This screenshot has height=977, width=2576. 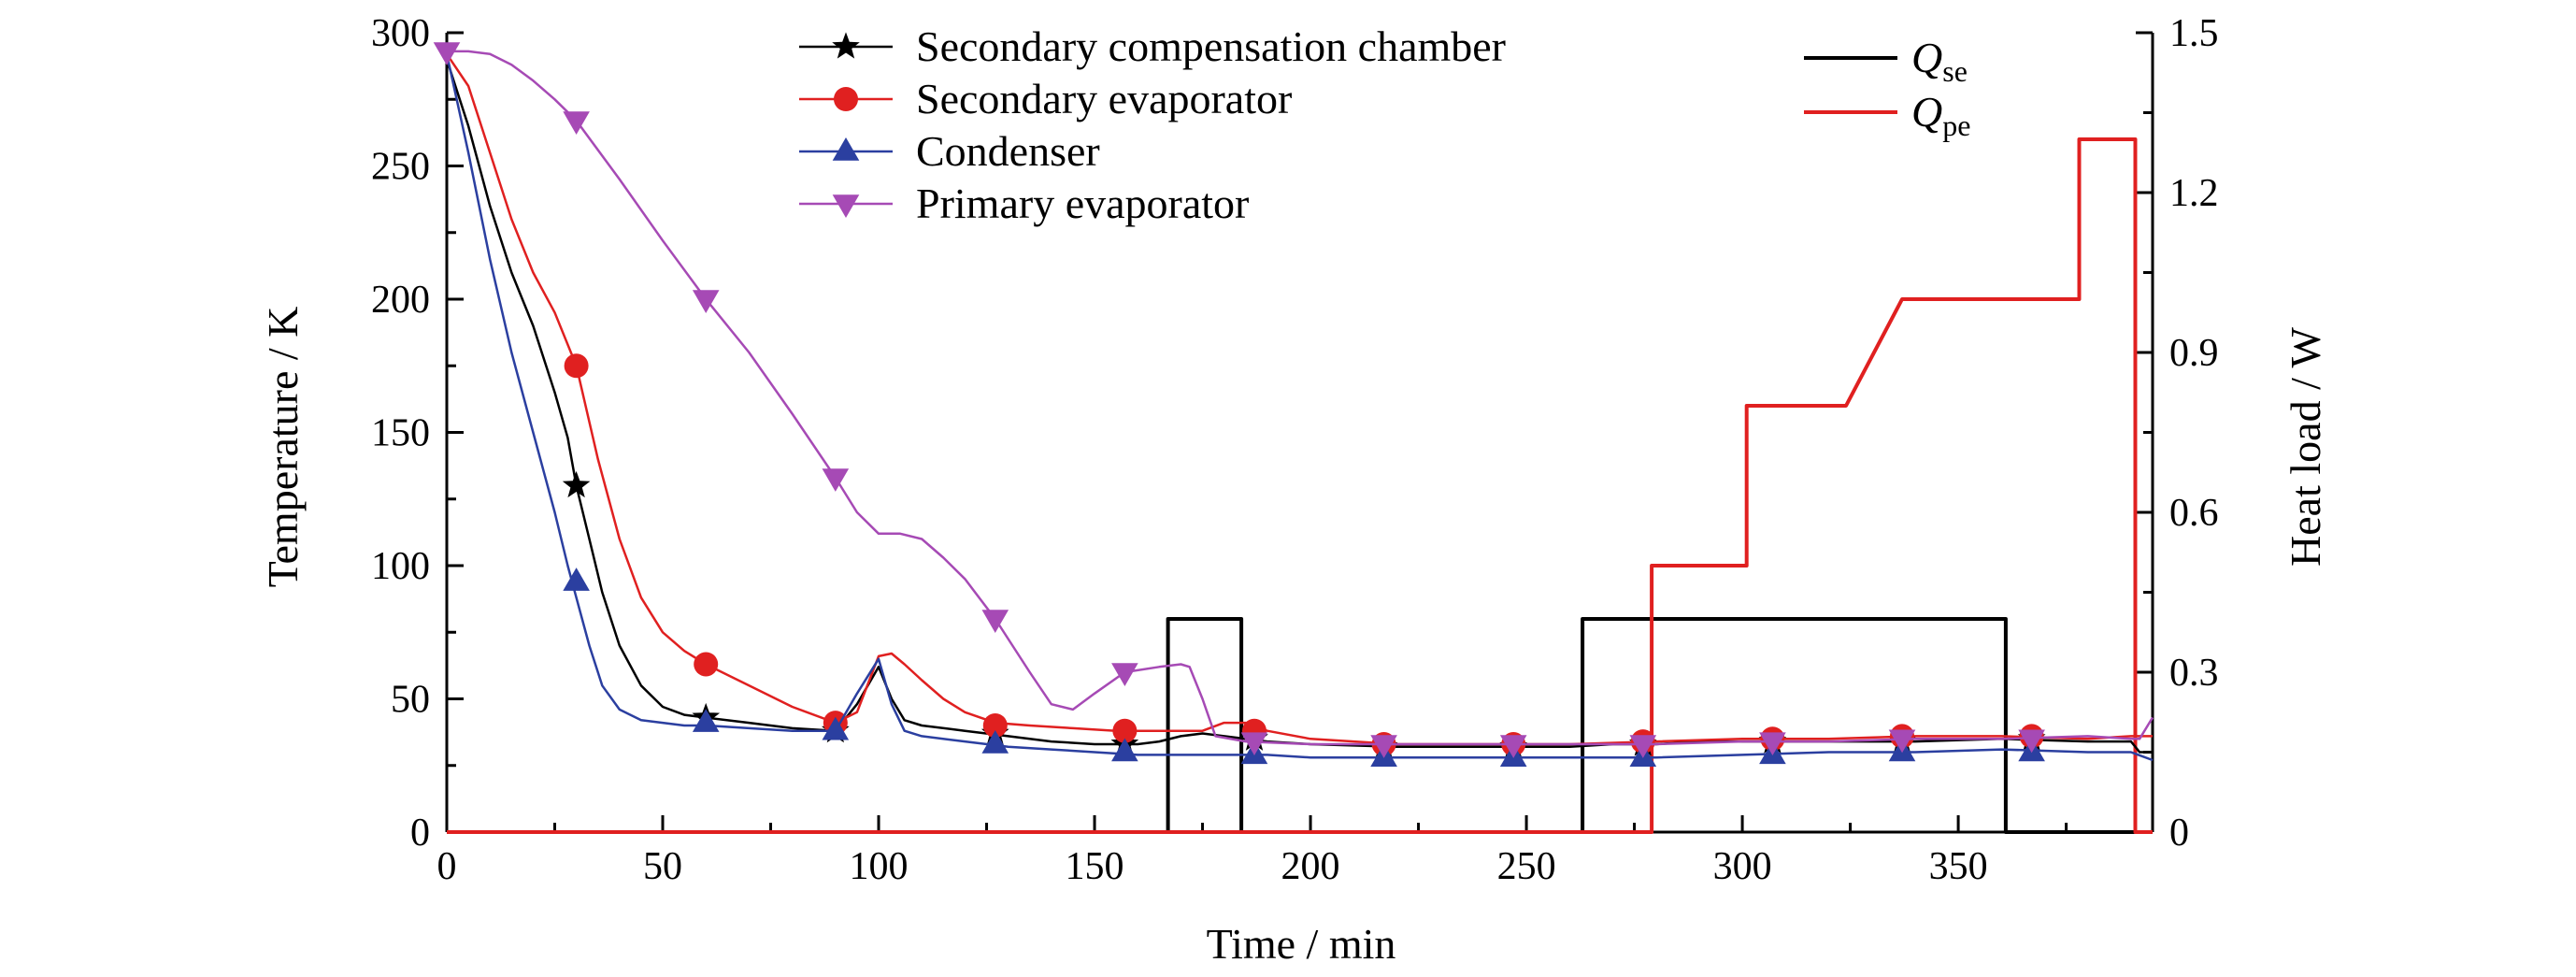 What do you see at coordinates (410, 700) in the screenshot?
I see `y-left-tick-label: 50` at bounding box center [410, 700].